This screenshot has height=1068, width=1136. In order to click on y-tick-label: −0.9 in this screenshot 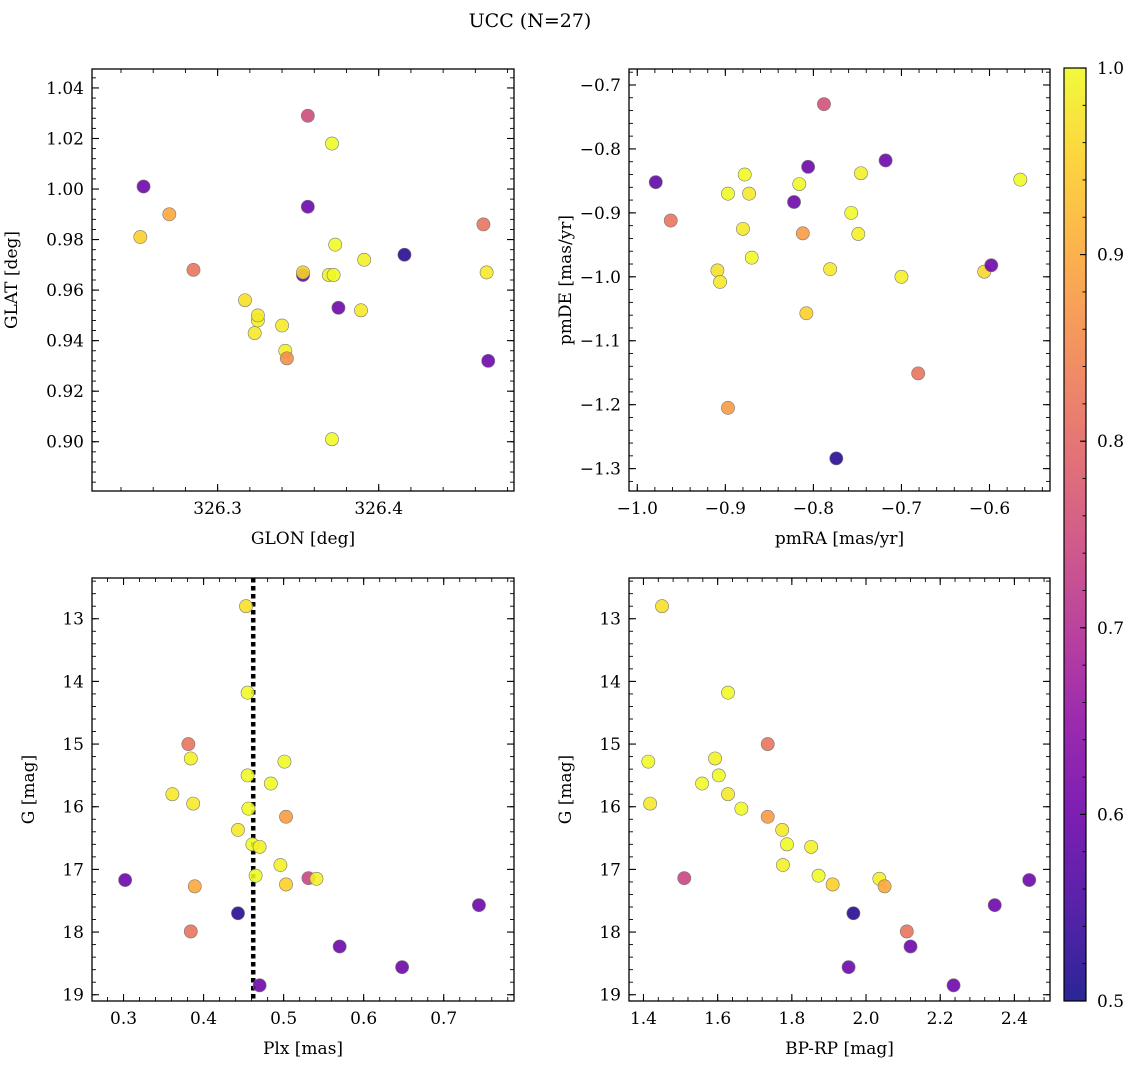, I will do `click(600, 214)`.